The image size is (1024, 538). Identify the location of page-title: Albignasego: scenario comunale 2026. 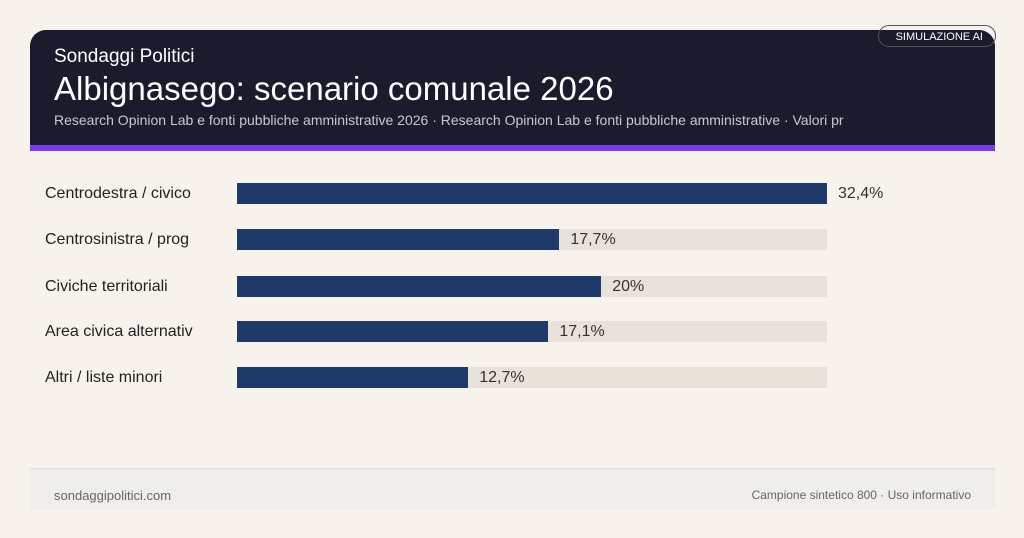
(334, 88).